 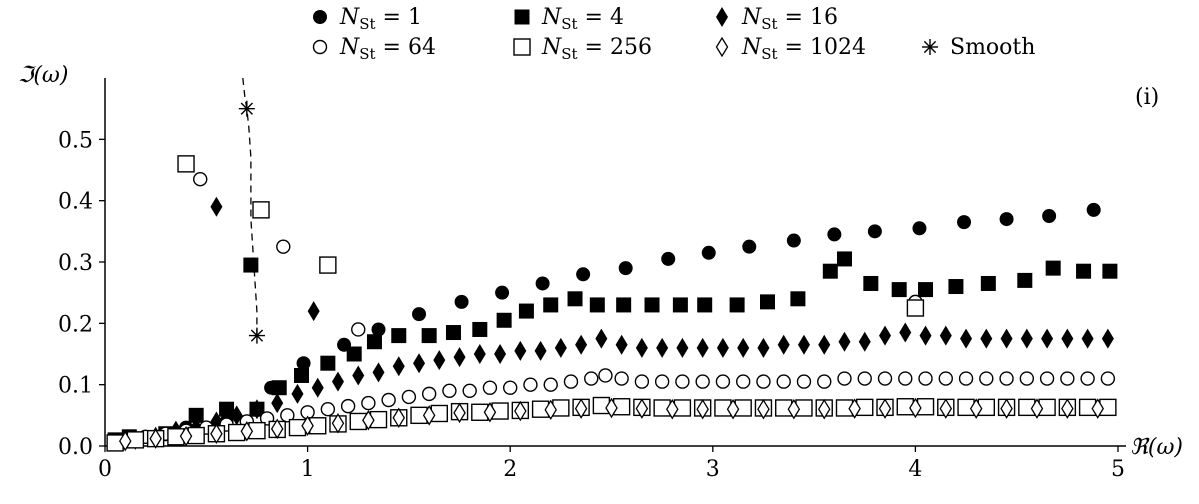 I want to click on x-tick-label: 0, so click(x=105, y=469).